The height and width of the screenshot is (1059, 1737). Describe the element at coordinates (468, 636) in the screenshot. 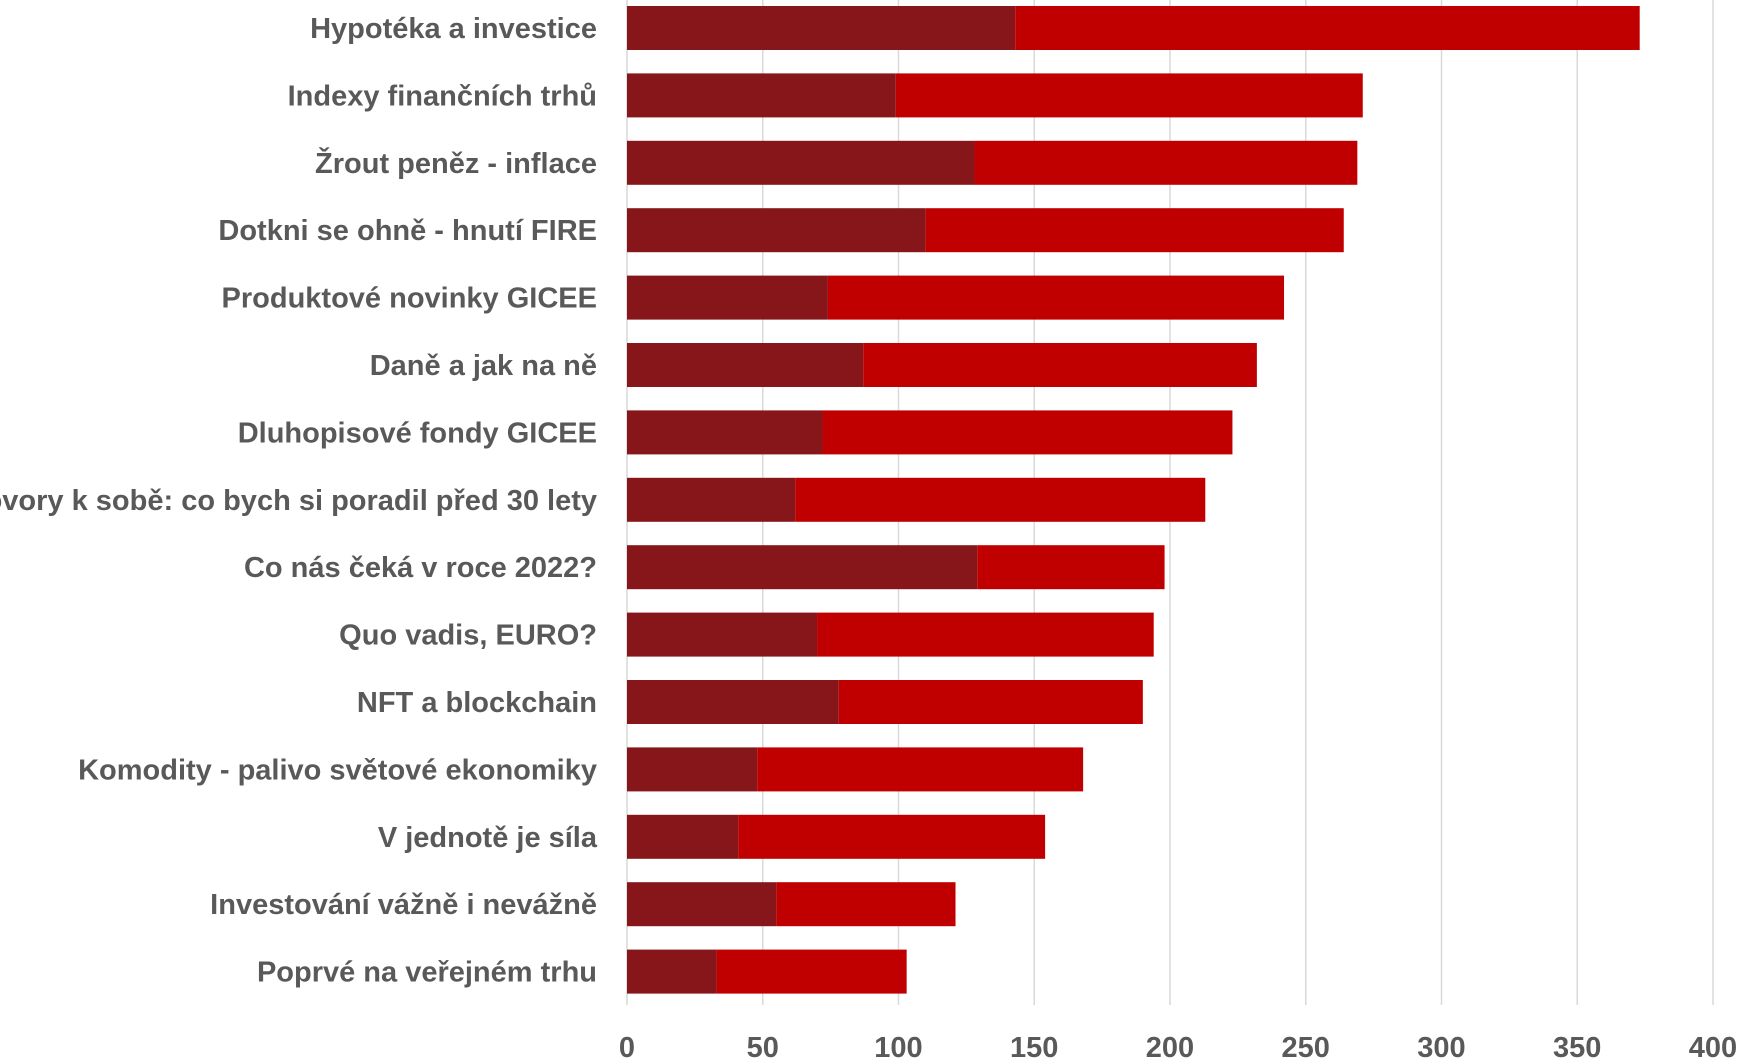

I see `category-label: Quo vadis, EURO?` at that location.